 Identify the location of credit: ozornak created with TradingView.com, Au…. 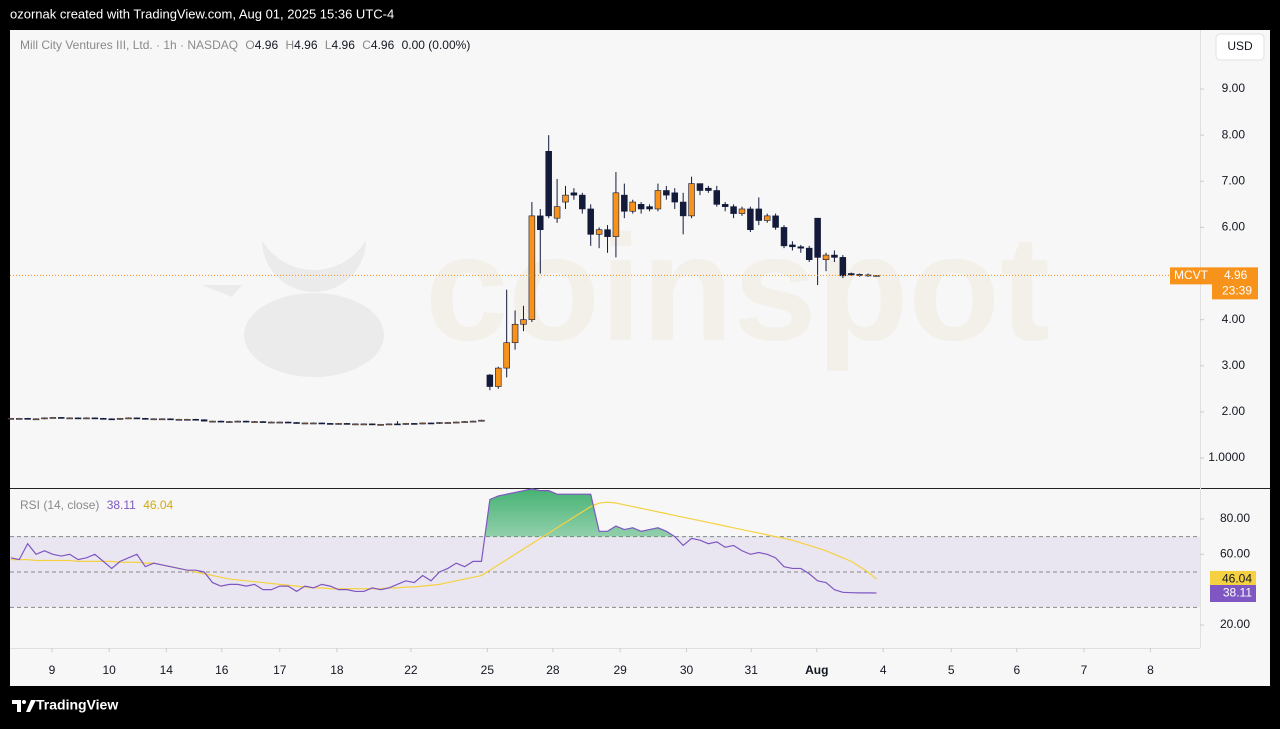
(202, 13).